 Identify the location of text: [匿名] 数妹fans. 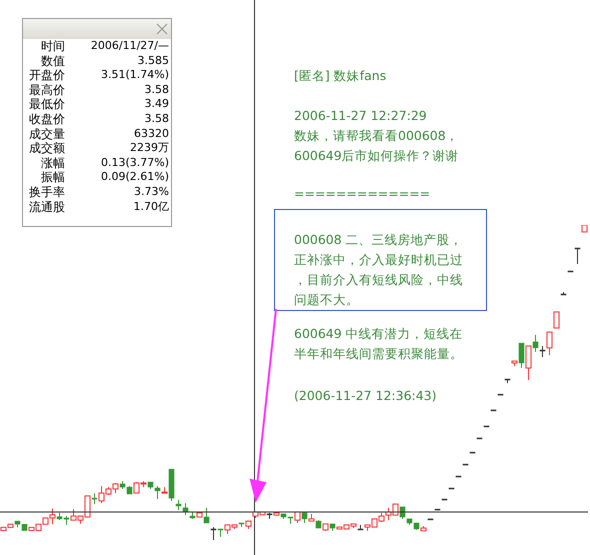
(341, 76).